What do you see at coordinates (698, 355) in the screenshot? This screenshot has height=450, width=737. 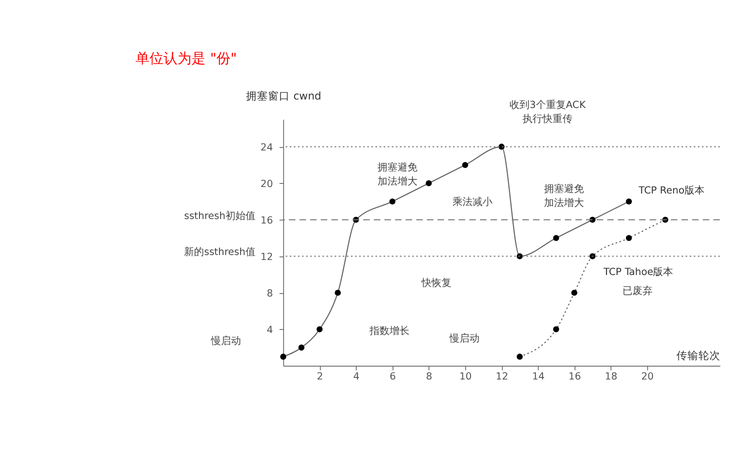 I see `x-axis-title: 传输轮次` at bounding box center [698, 355].